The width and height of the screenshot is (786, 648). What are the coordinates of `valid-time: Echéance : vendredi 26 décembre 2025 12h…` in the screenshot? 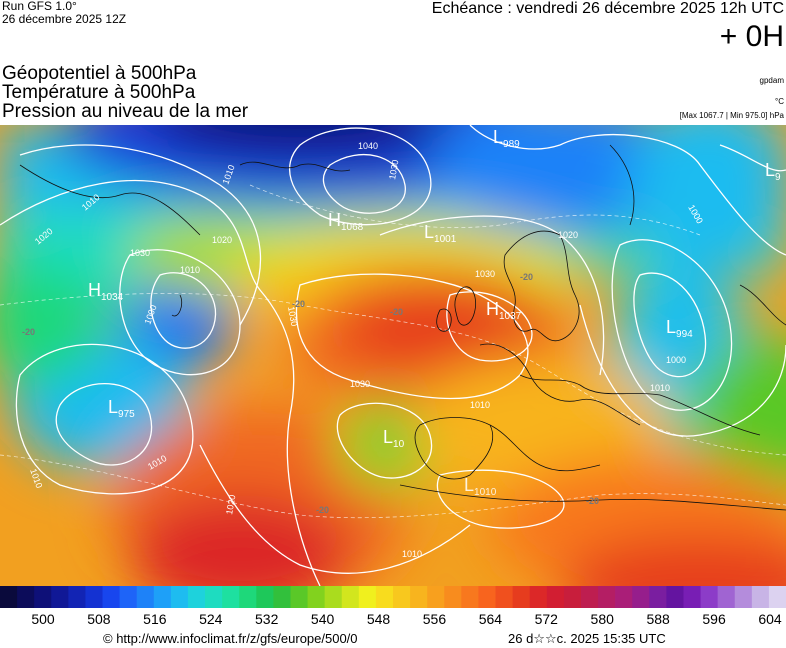 It's located at (607, 8).